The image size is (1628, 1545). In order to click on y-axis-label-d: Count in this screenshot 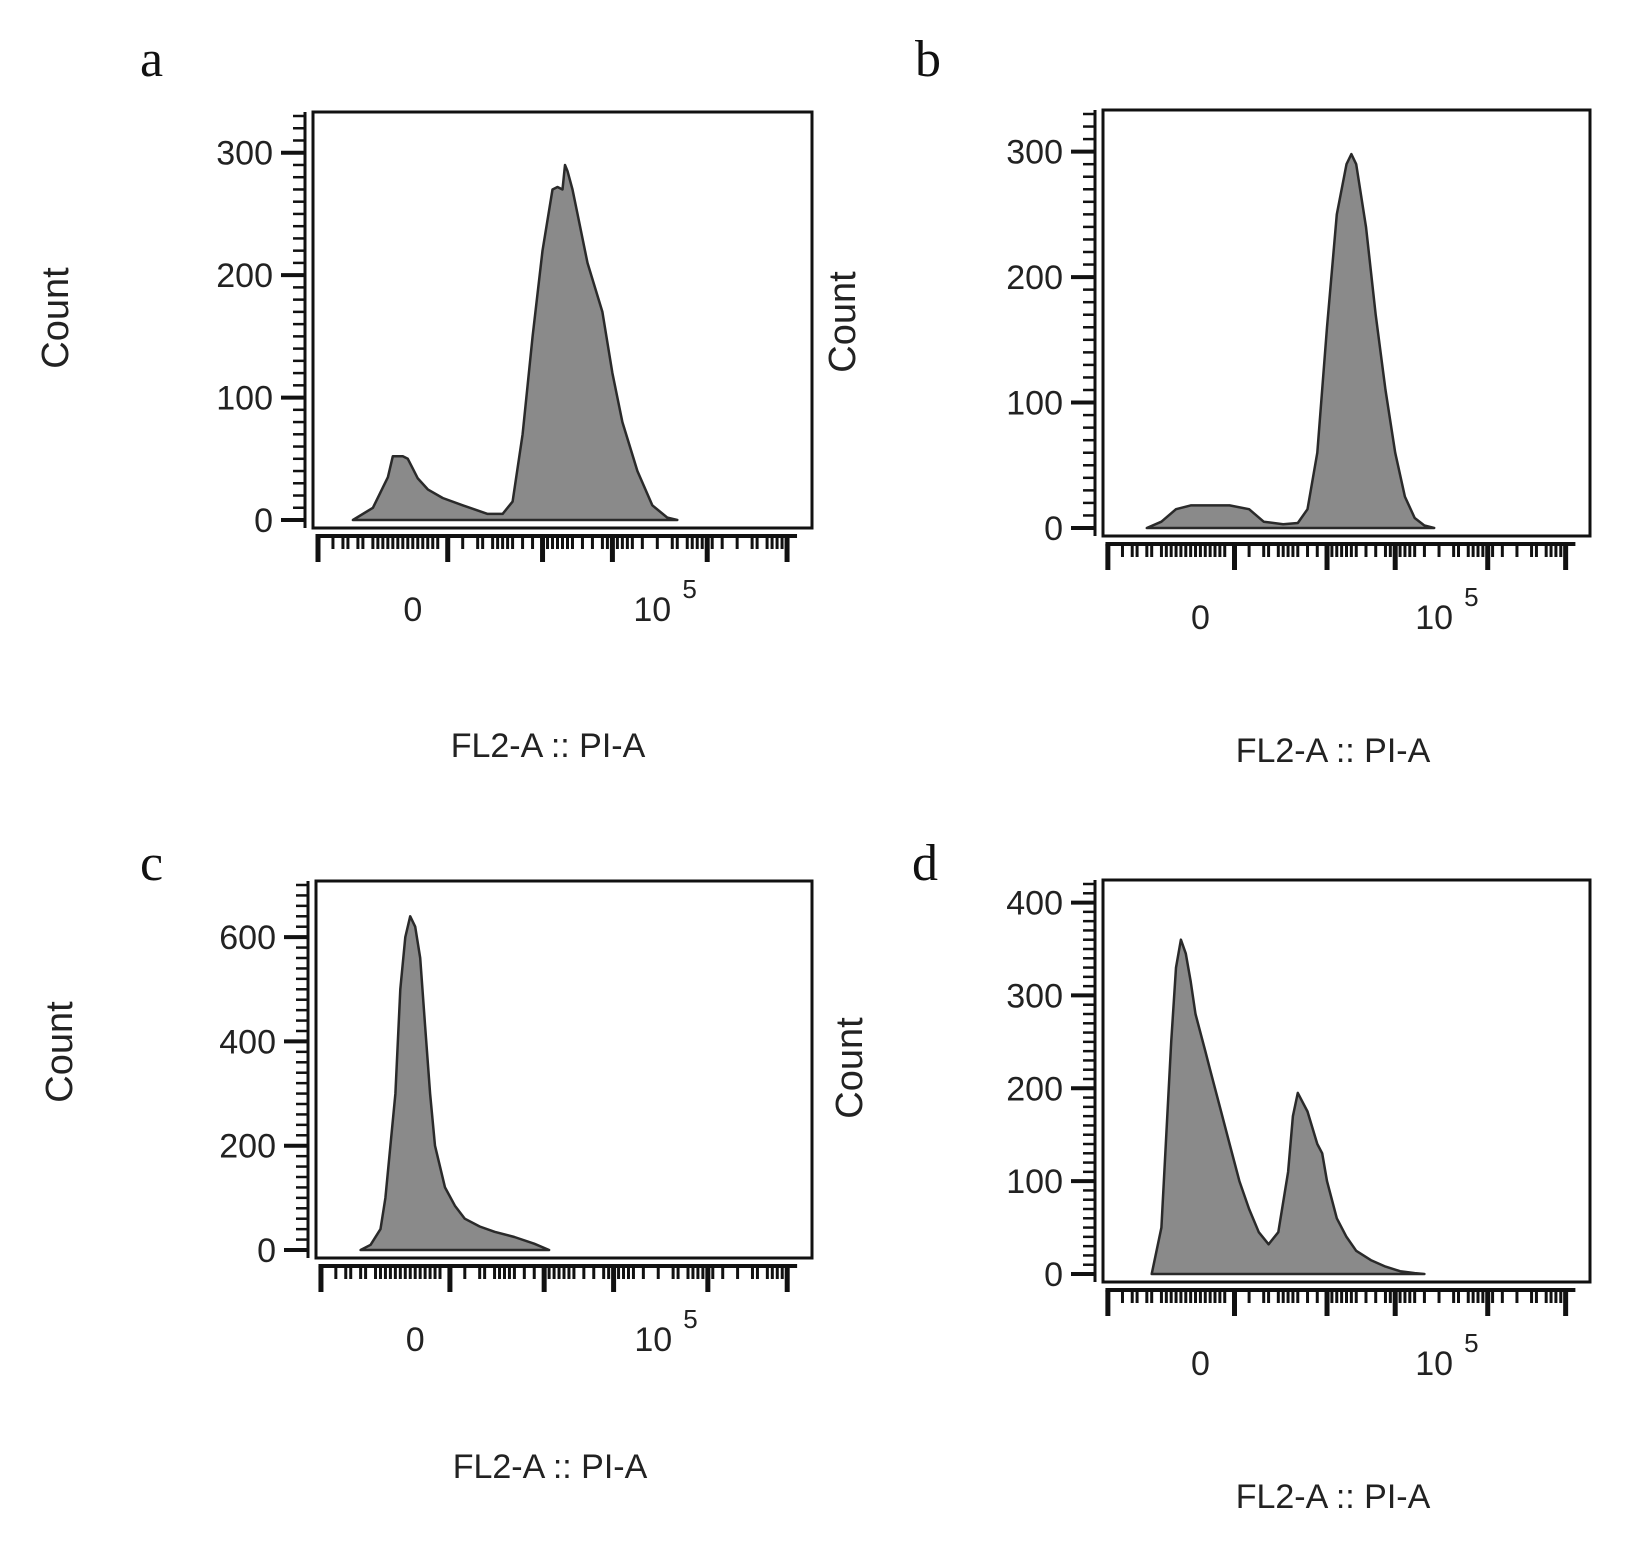, I will do `click(850, 1068)`.